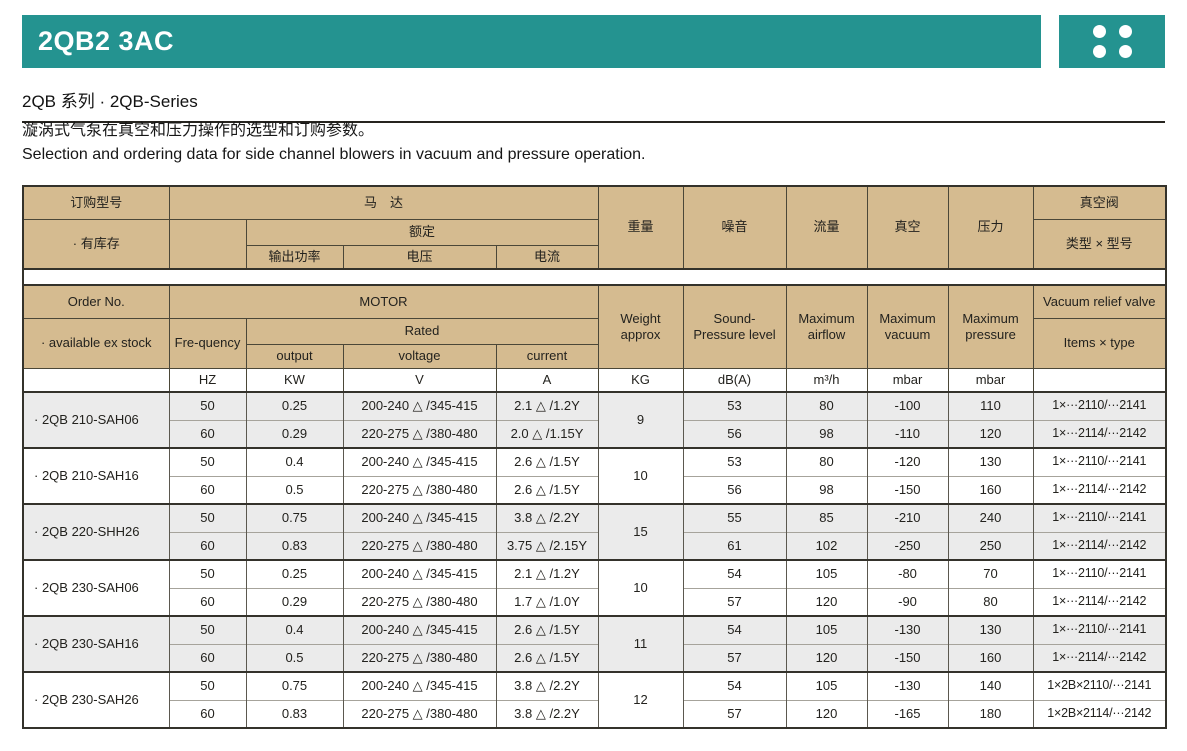 This screenshot has height=751, width=1187. What do you see at coordinates (294, 433) in the screenshot?
I see `output-cell: 0.29` at bounding box center [294, 433].